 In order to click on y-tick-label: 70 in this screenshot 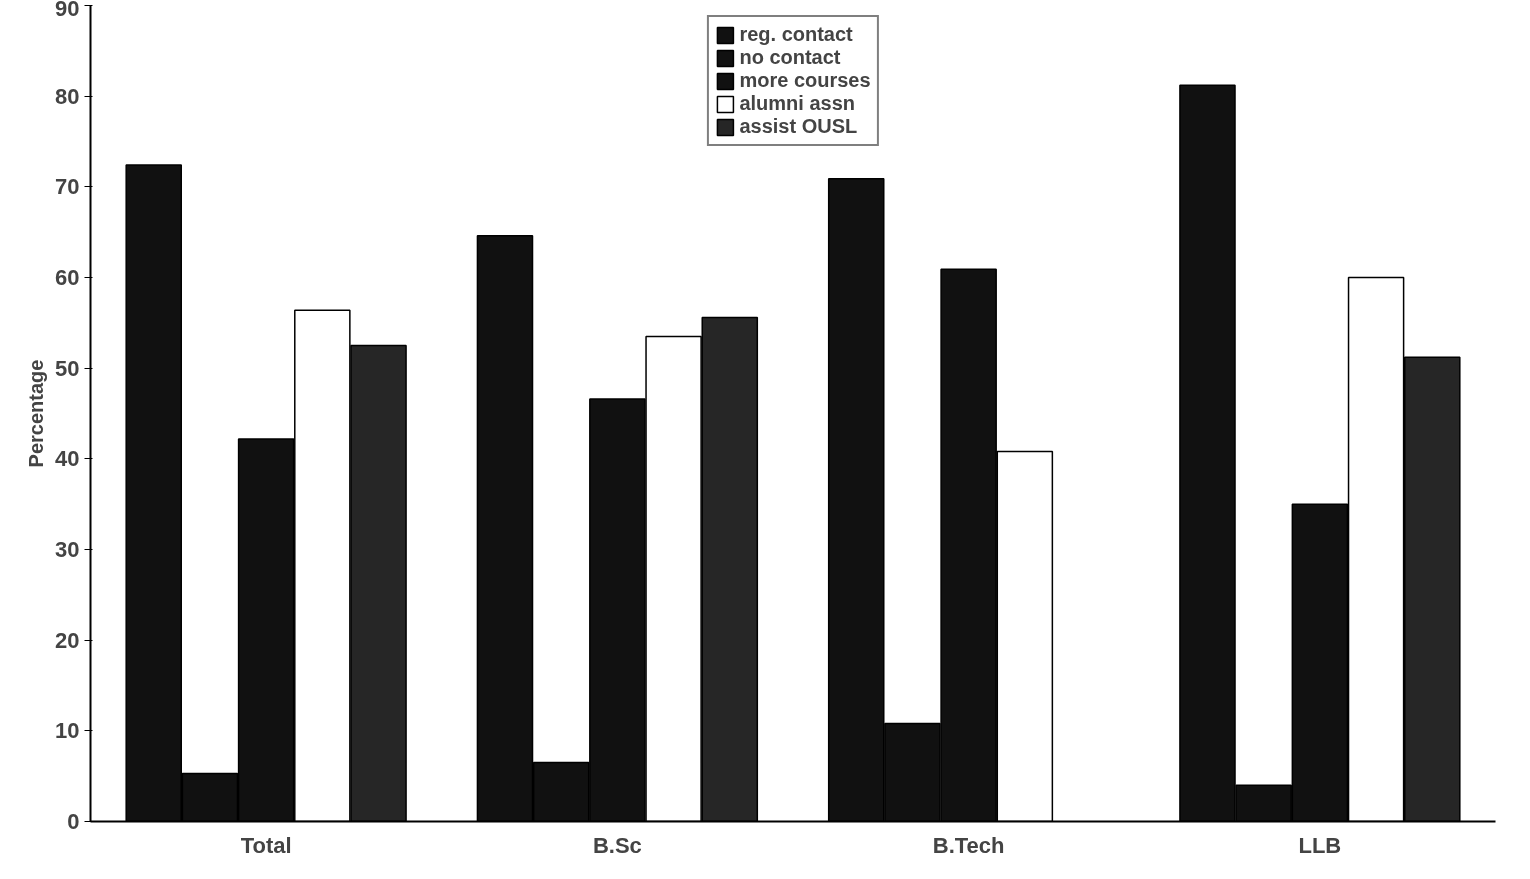, I will do `click(67, 187)`.